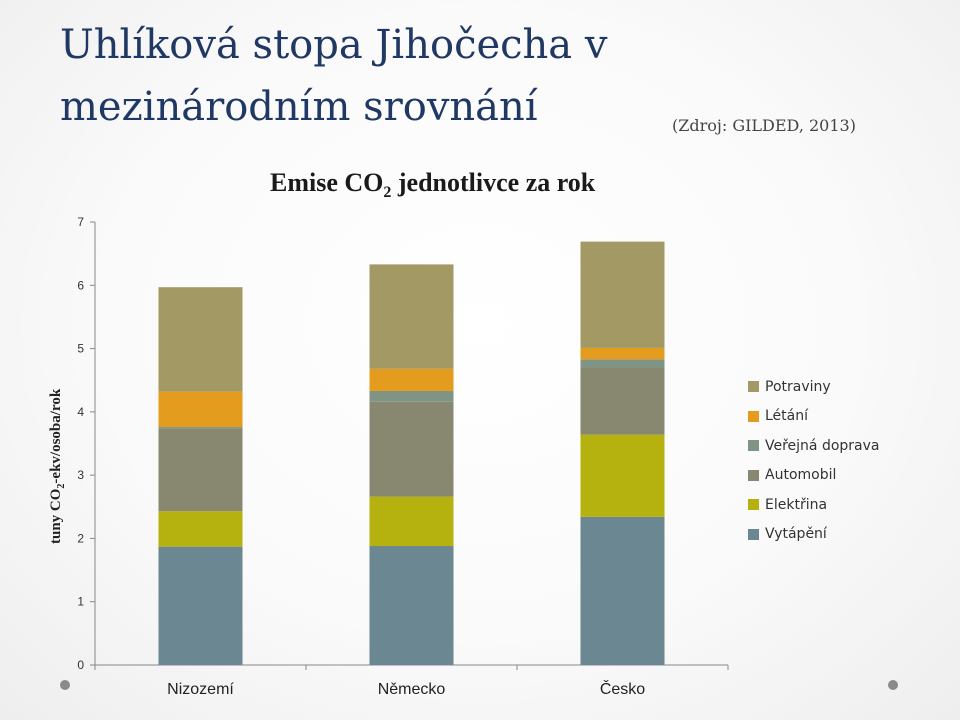 The height and width of the screenshot is (720, 960). I want to click on y-tick-label: 0, so click(80, 665).